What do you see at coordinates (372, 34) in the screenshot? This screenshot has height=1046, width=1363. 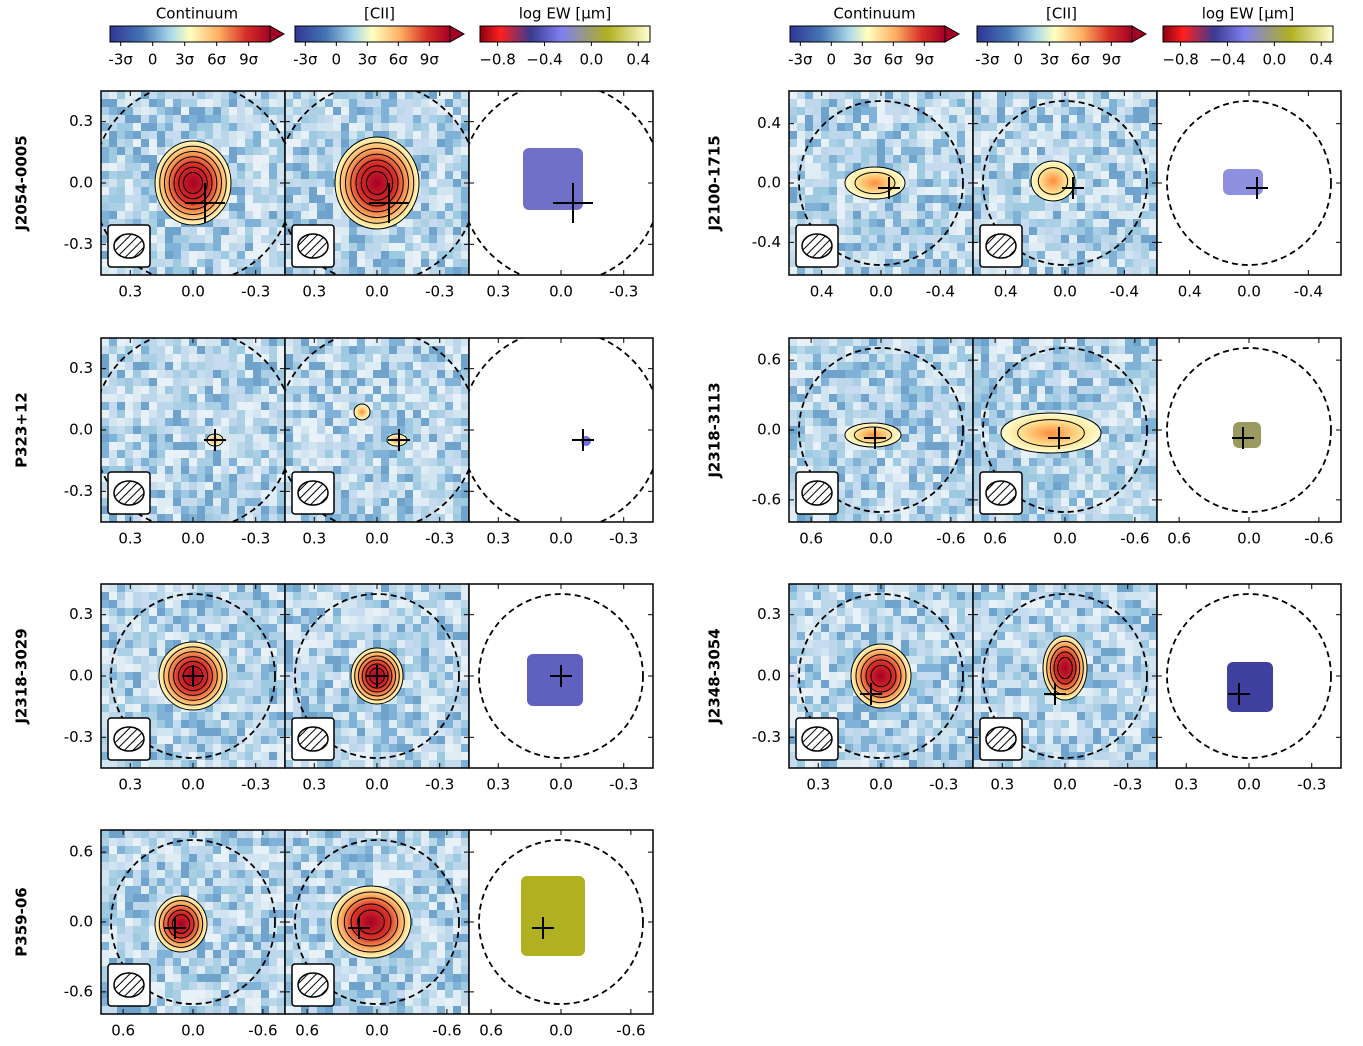 I see `colorbar` at bounding box center [372, 34].